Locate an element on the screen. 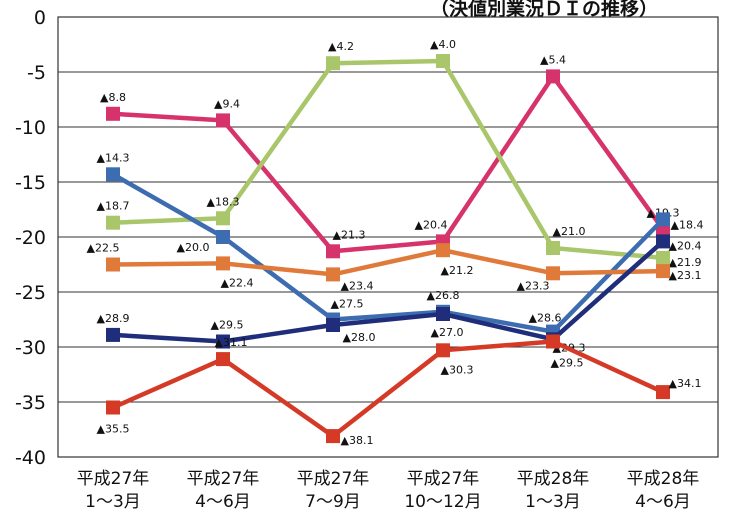  y-tick-label: -25 is located at coordinates (30, 293).